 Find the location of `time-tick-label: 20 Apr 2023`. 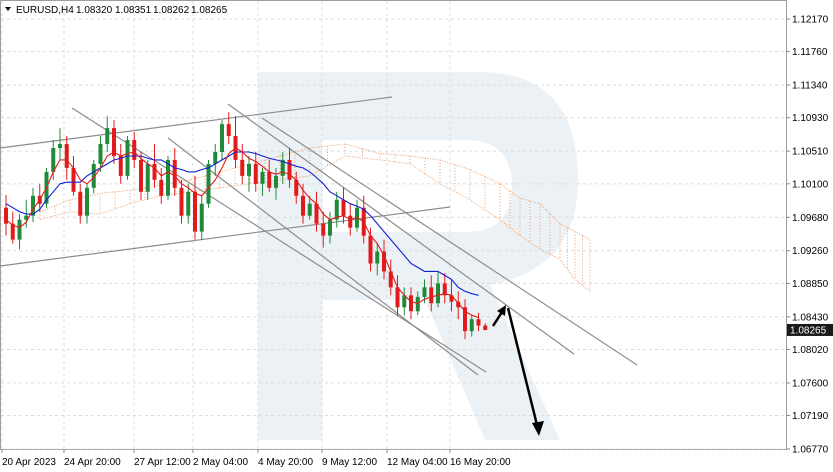

time-tick-label: 20 Apr 2023 is located at coordinates (29, 462).